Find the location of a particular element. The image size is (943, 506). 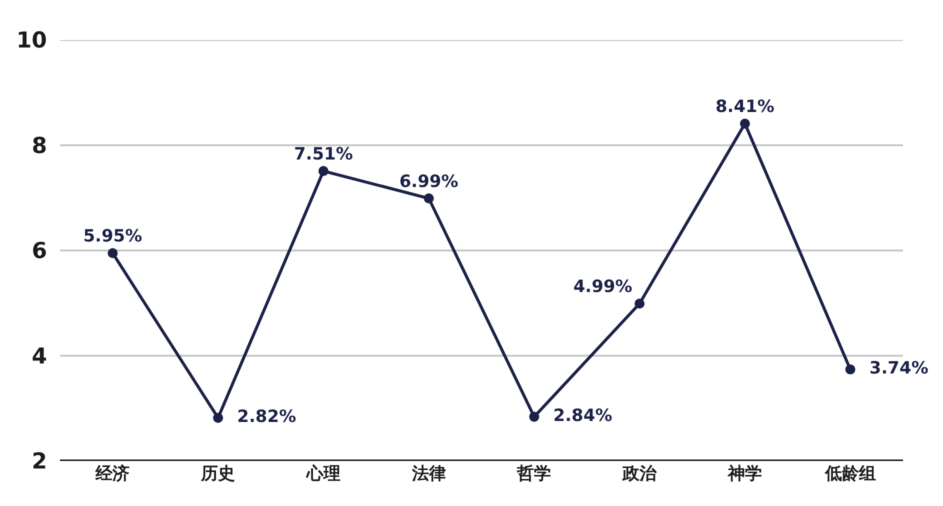

x-tick-label: 心理 is located at coordinates (322, 474).